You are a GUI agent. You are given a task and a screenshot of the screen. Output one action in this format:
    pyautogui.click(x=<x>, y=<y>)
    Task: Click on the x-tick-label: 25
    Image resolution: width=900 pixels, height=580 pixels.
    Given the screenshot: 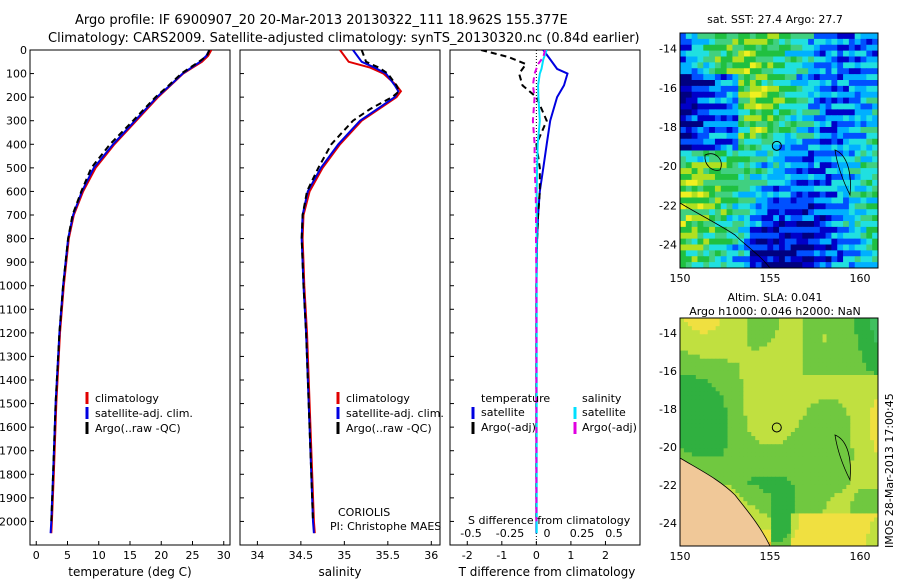 What is the action you would take?
    pyautogui.click(x=193, y=555)
    